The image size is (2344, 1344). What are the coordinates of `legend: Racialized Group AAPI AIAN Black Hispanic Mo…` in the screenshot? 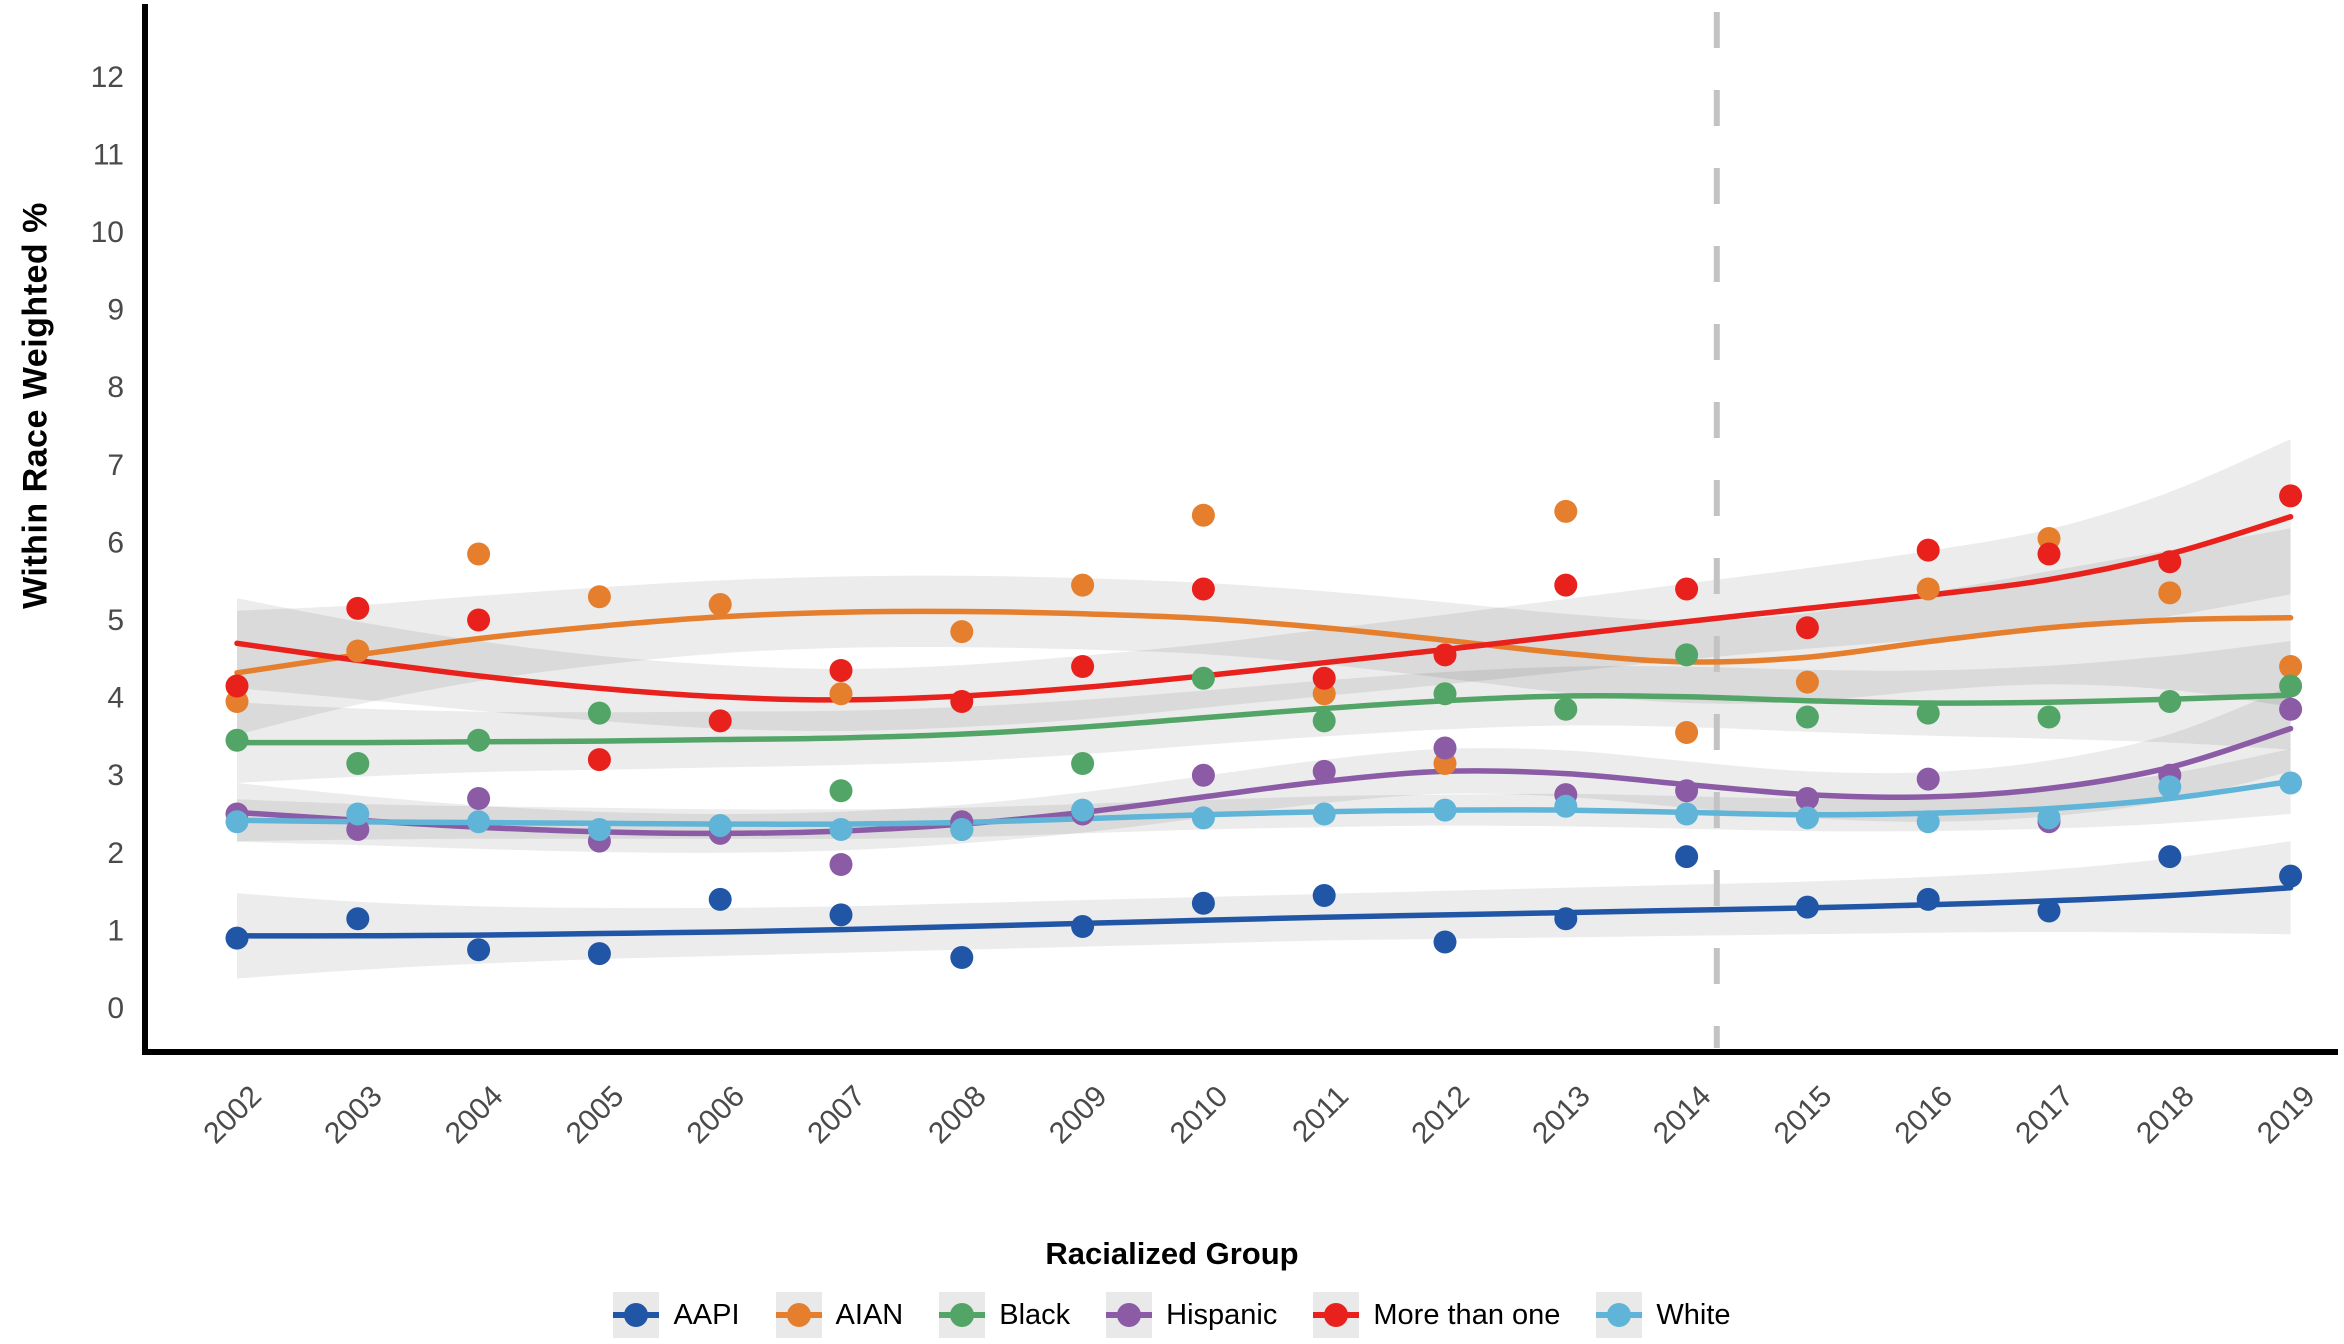 It's located at (1172, 1287).